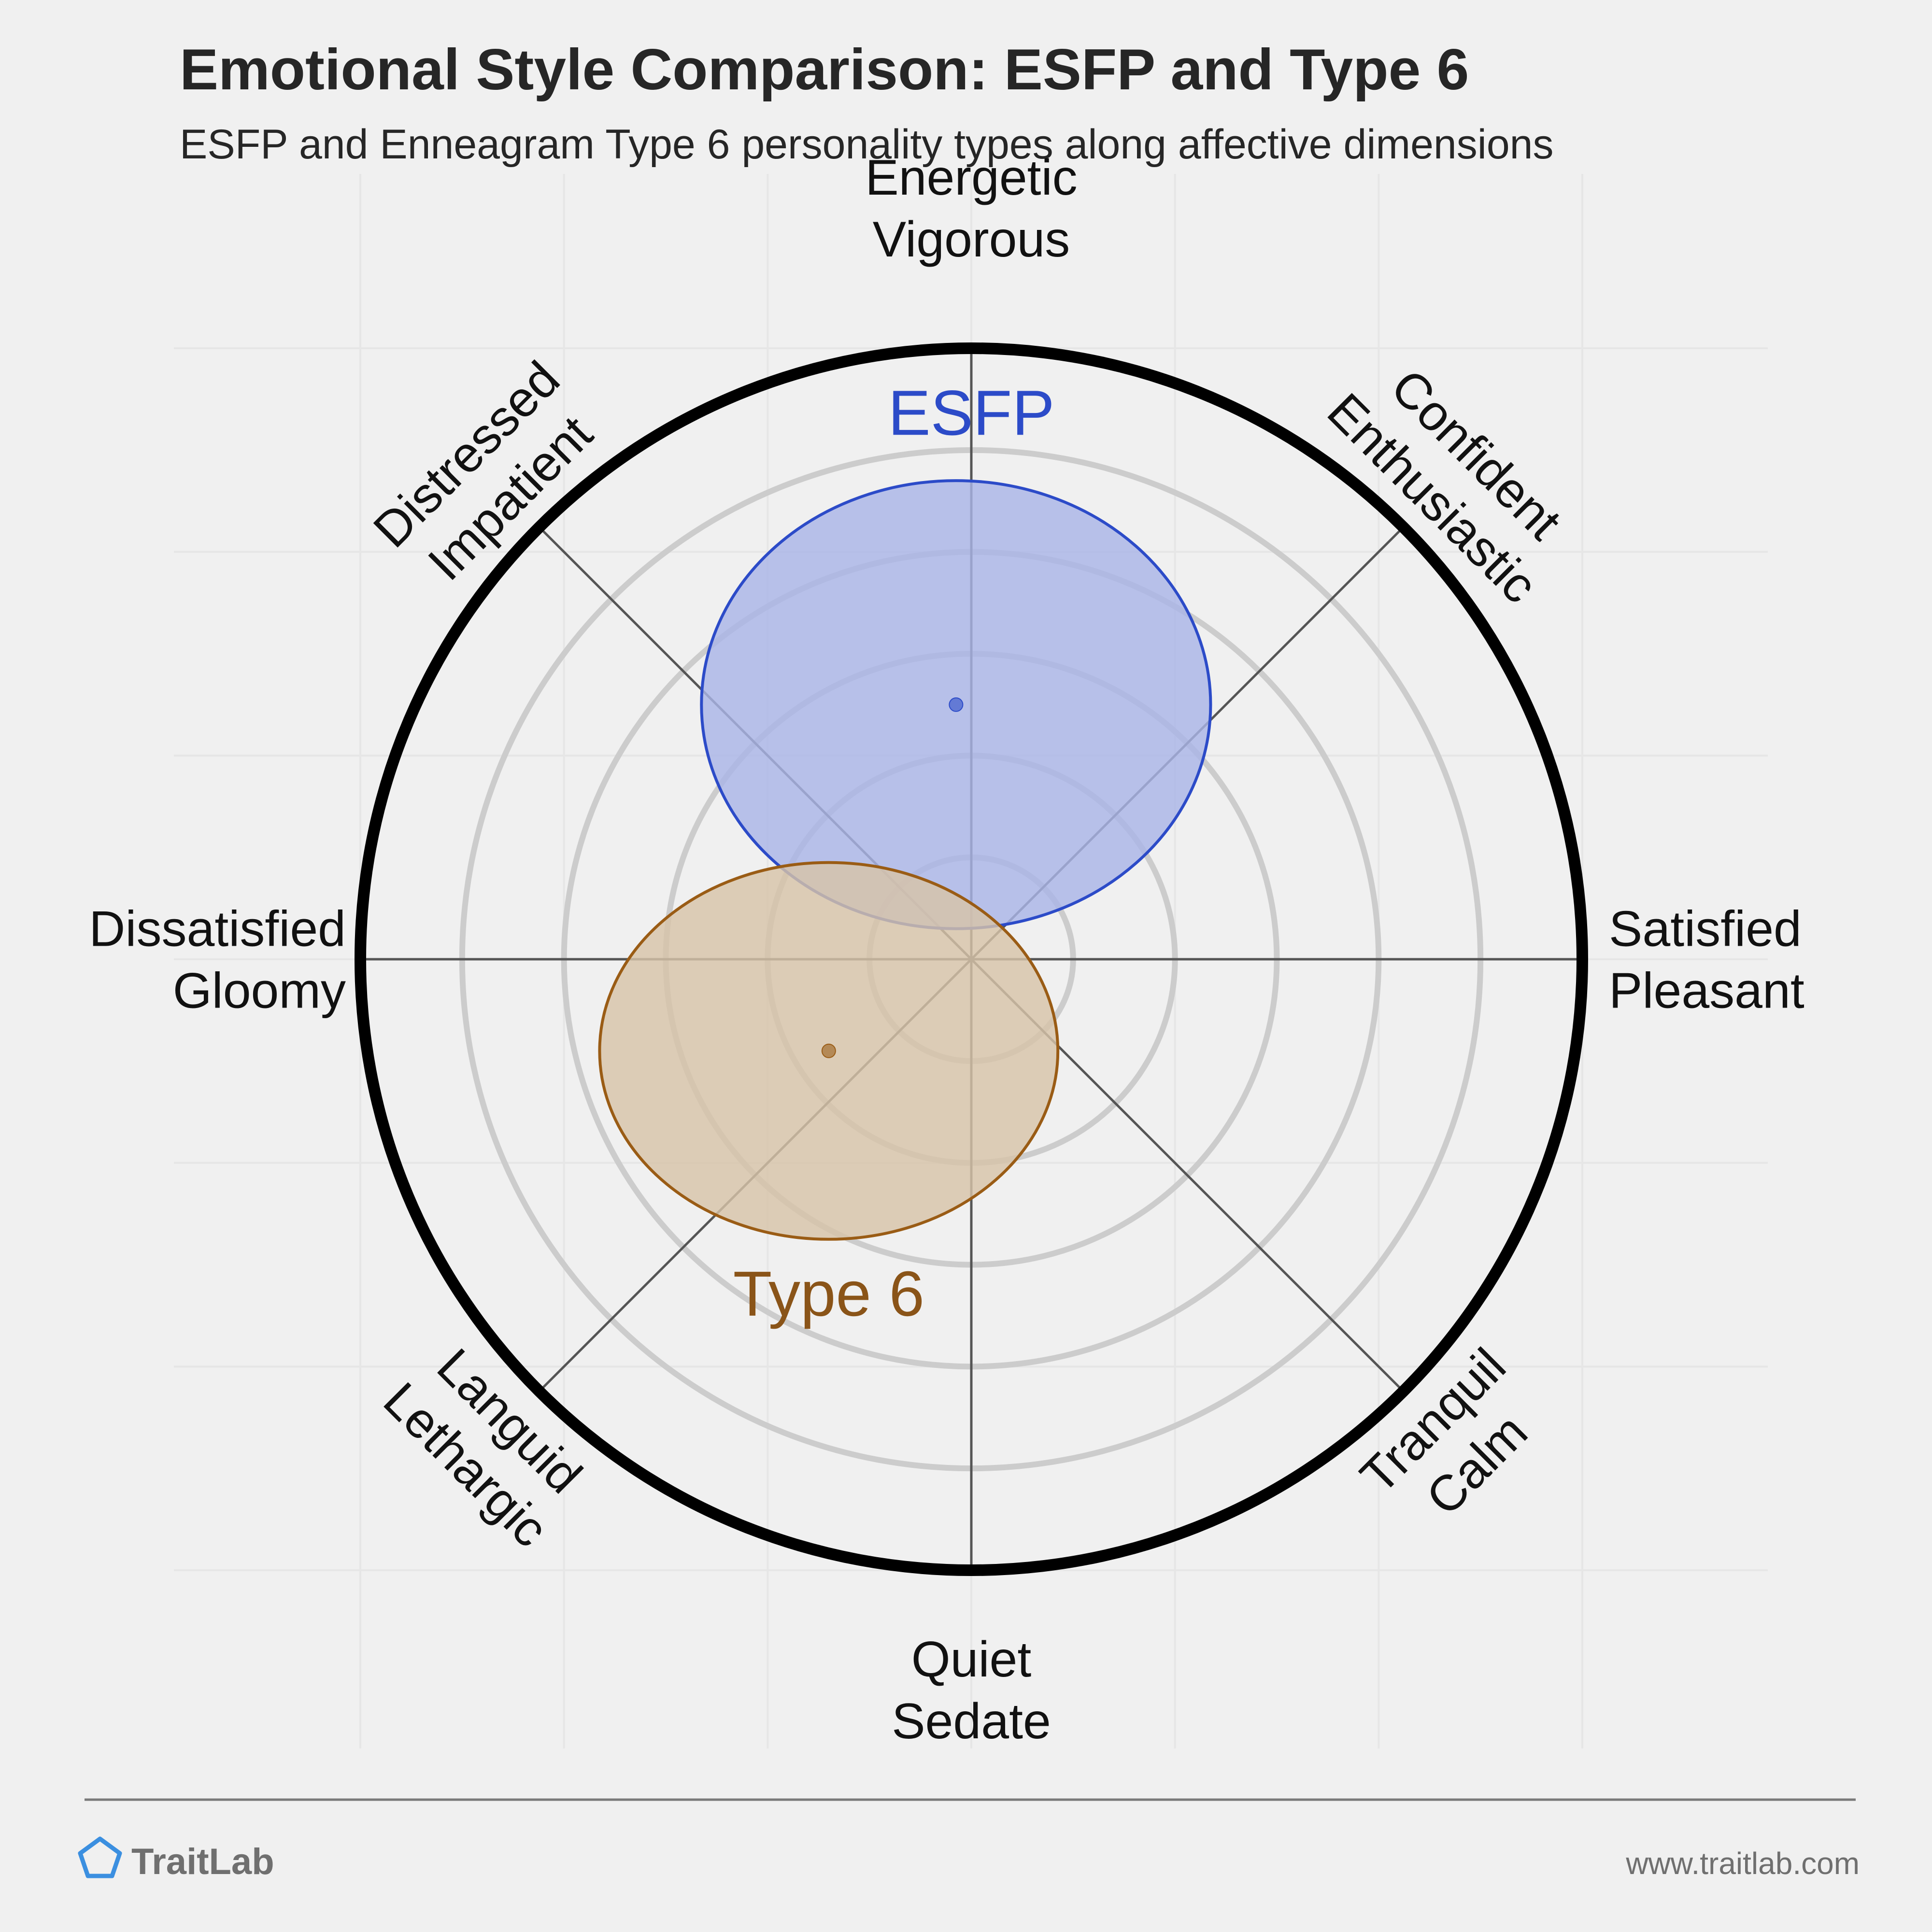  What do you see at coordinates (1705, 929) in the screenshot?
I see `axis-label-line: Satisfied` at bounding box center [1705, 929].